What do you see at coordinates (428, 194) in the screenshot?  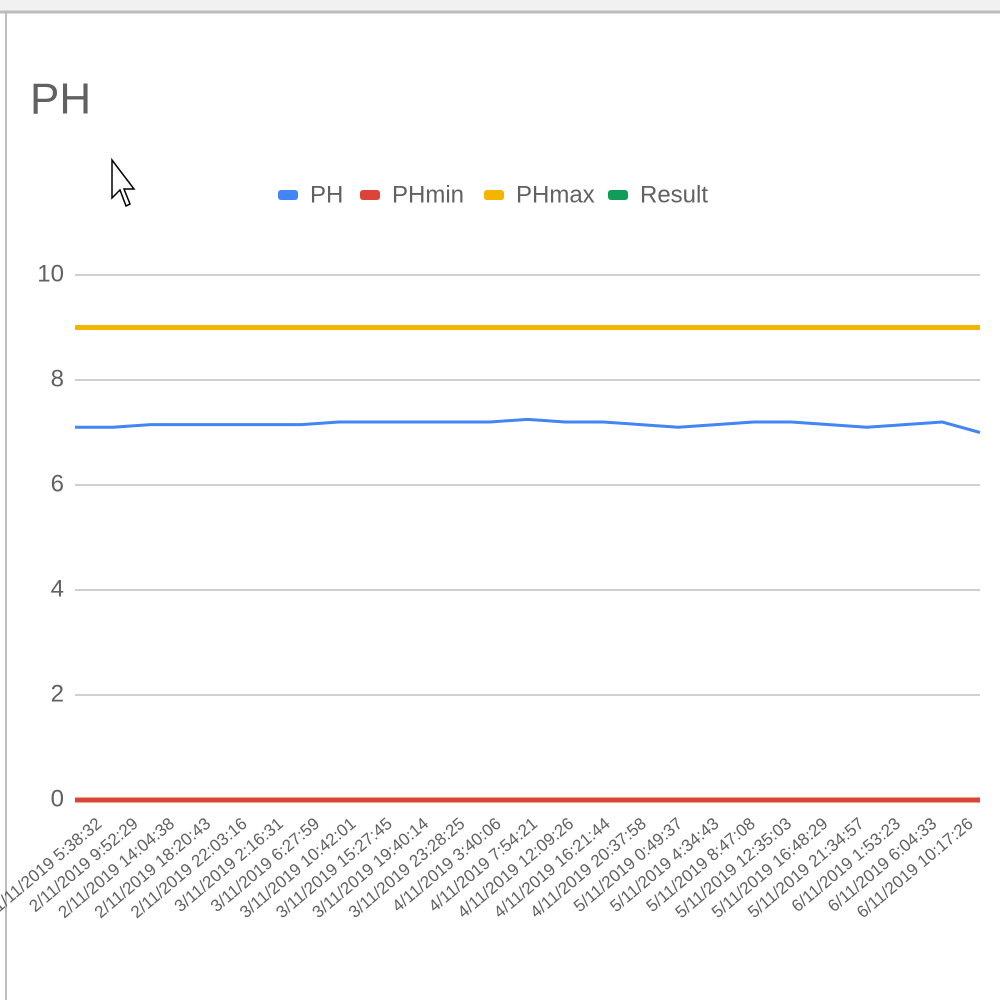 I see `legend-label: PHmin` at bounding box center [428, 194].